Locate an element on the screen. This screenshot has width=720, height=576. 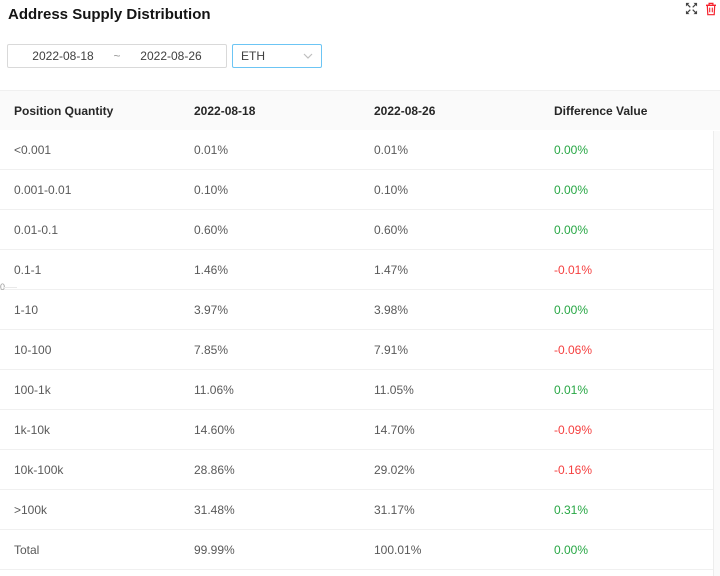
fullscreen-expand-icon is located at coordinates (691, 10).